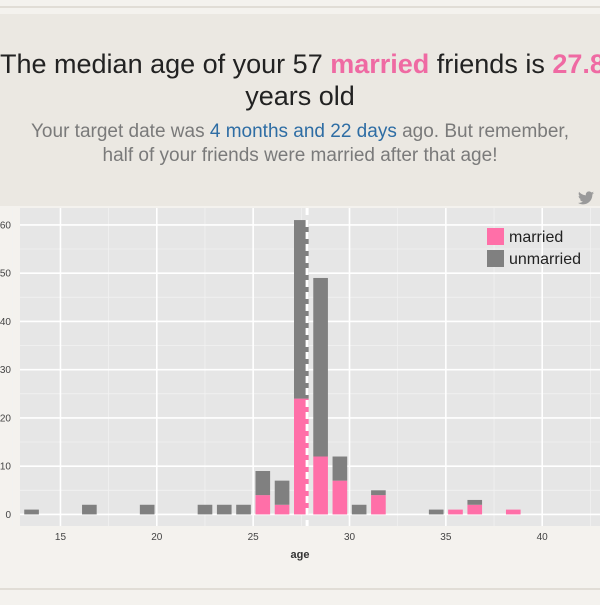 The width and height of the screenshot is (600, 605). I want to click on headline-line2: years old, so click(300, 96).